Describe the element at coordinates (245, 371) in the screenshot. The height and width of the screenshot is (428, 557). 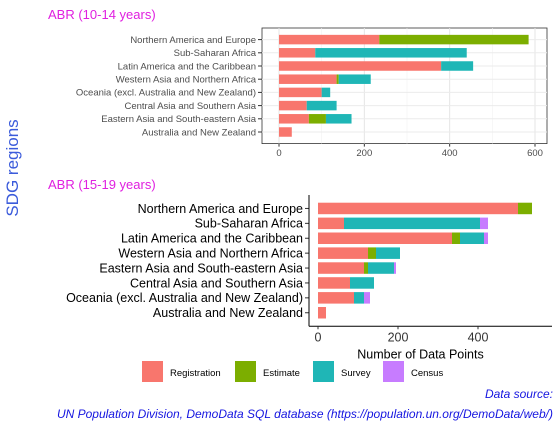
I see `legend-key-estimate` at that location.